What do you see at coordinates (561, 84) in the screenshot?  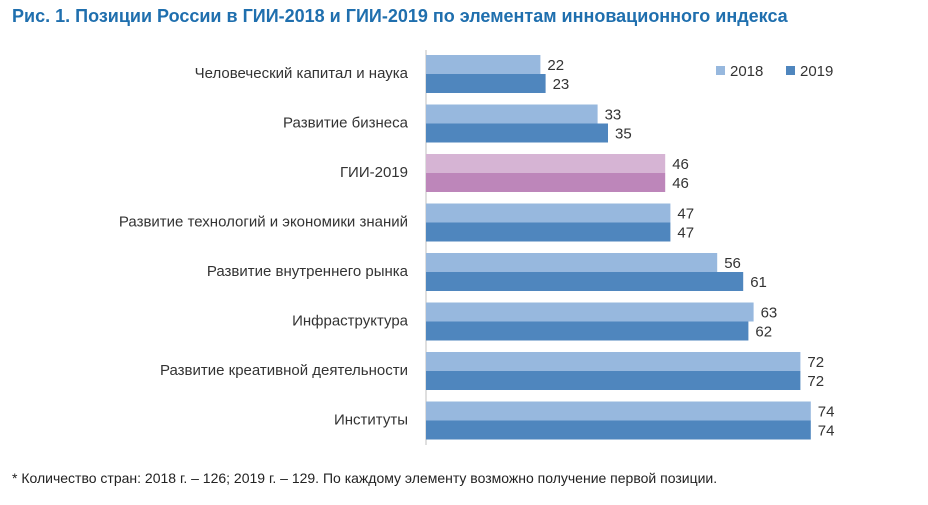 I see `data-label: 23` at bounding box center [561, 84].